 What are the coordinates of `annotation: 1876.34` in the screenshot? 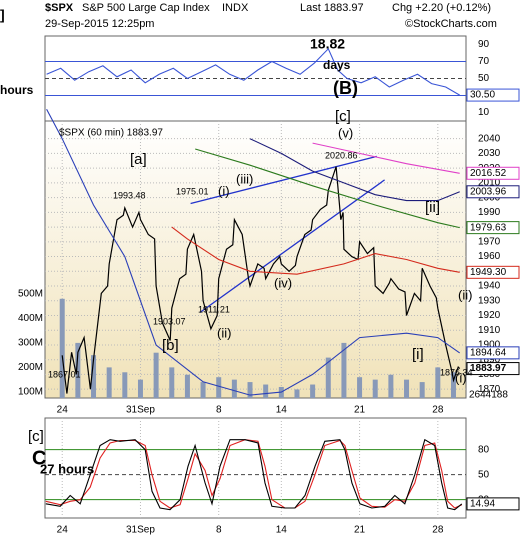 It's located at (456, 372).